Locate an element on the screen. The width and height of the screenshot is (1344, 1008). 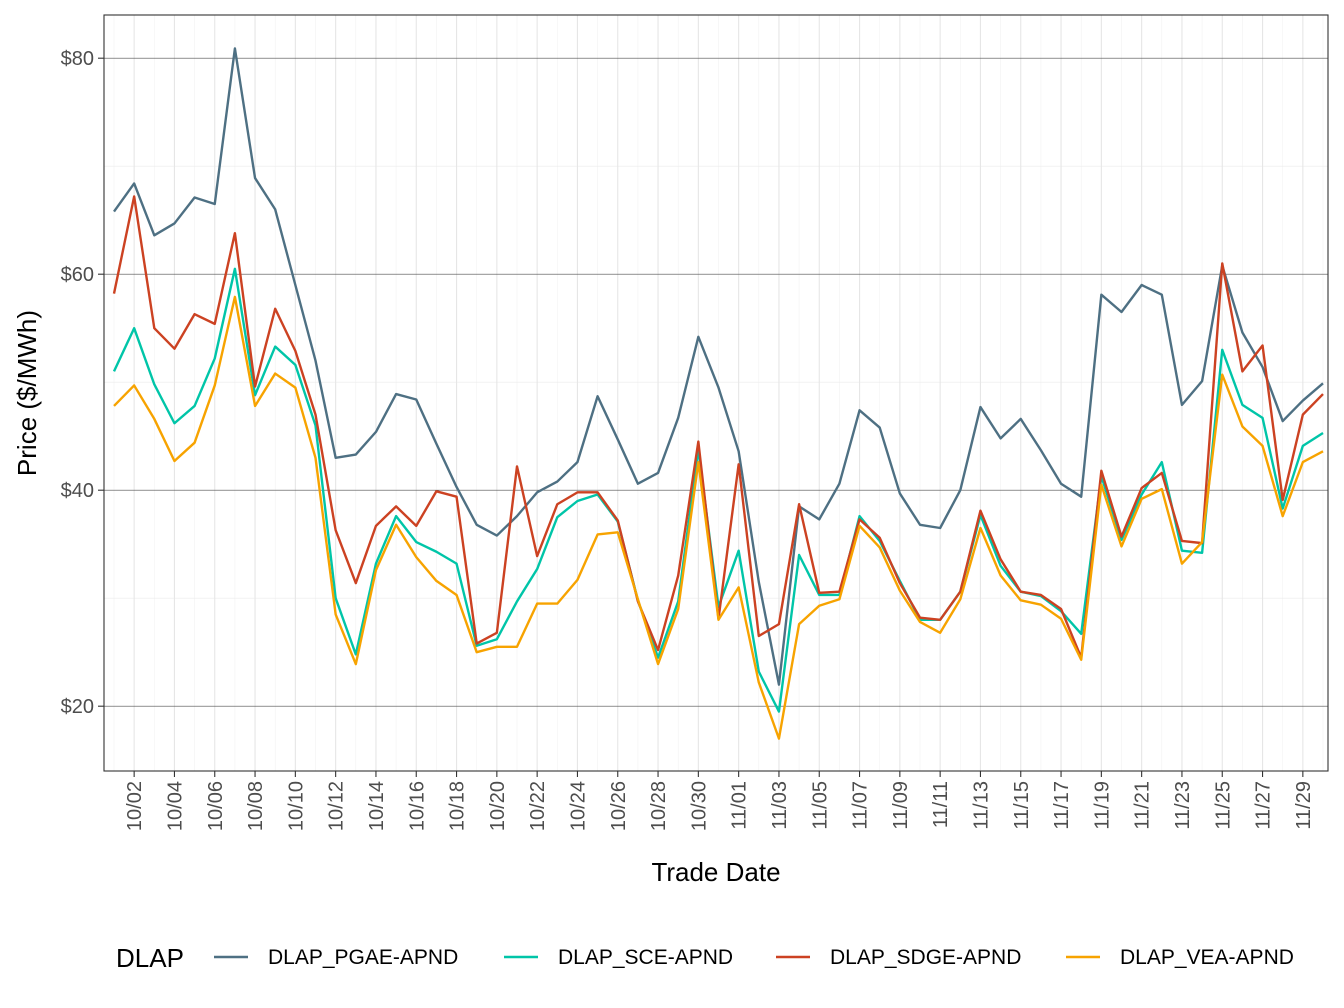
x-tick-label: 11/05 is located at coordinates (820, 805).